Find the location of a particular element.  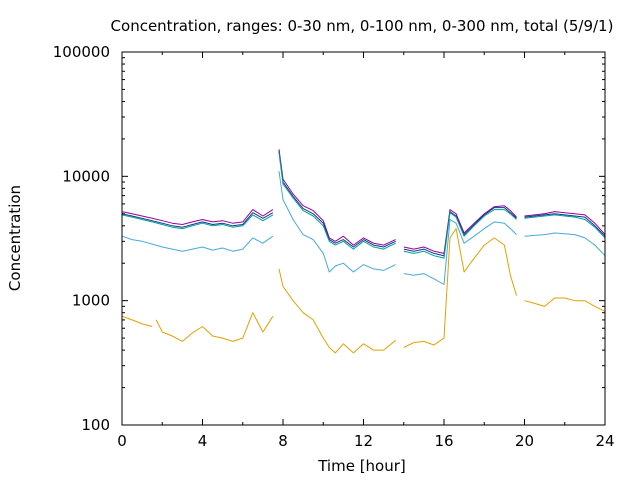

y-tick-label: 100000 is located at coordinates (81, 52).